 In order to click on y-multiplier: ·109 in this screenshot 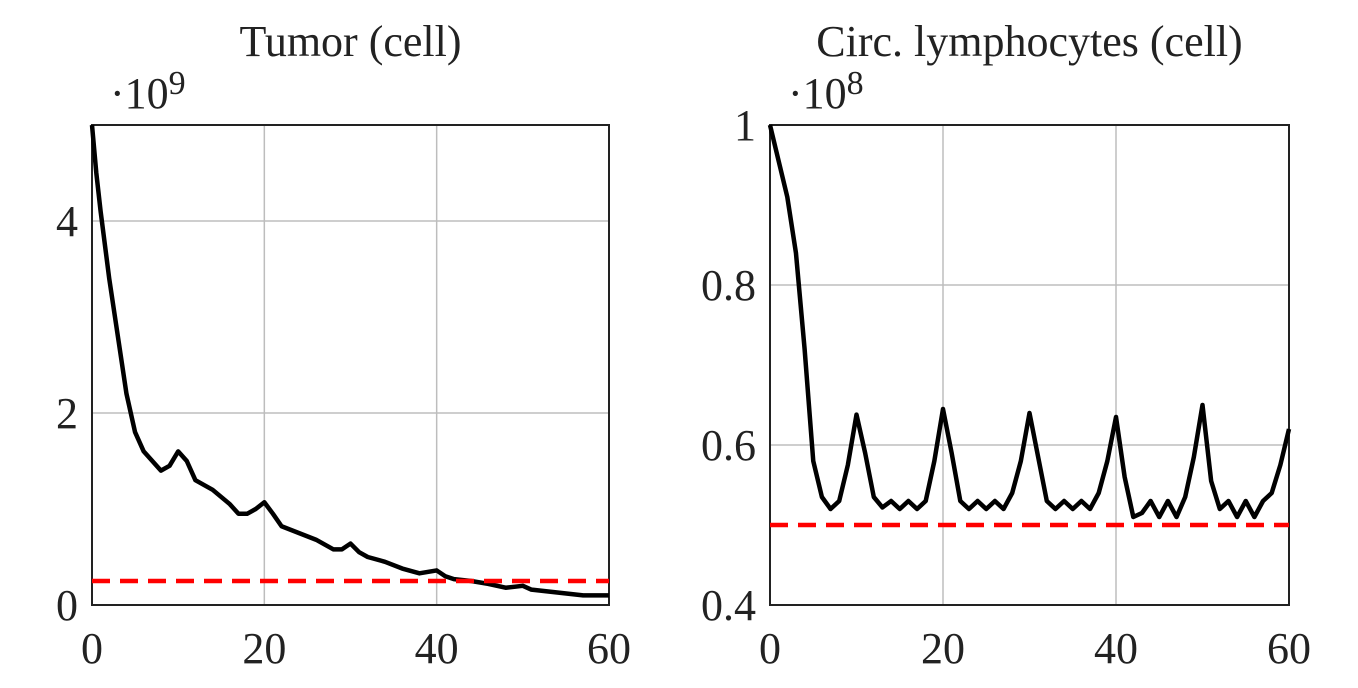, I will do `click(148, 91)`.